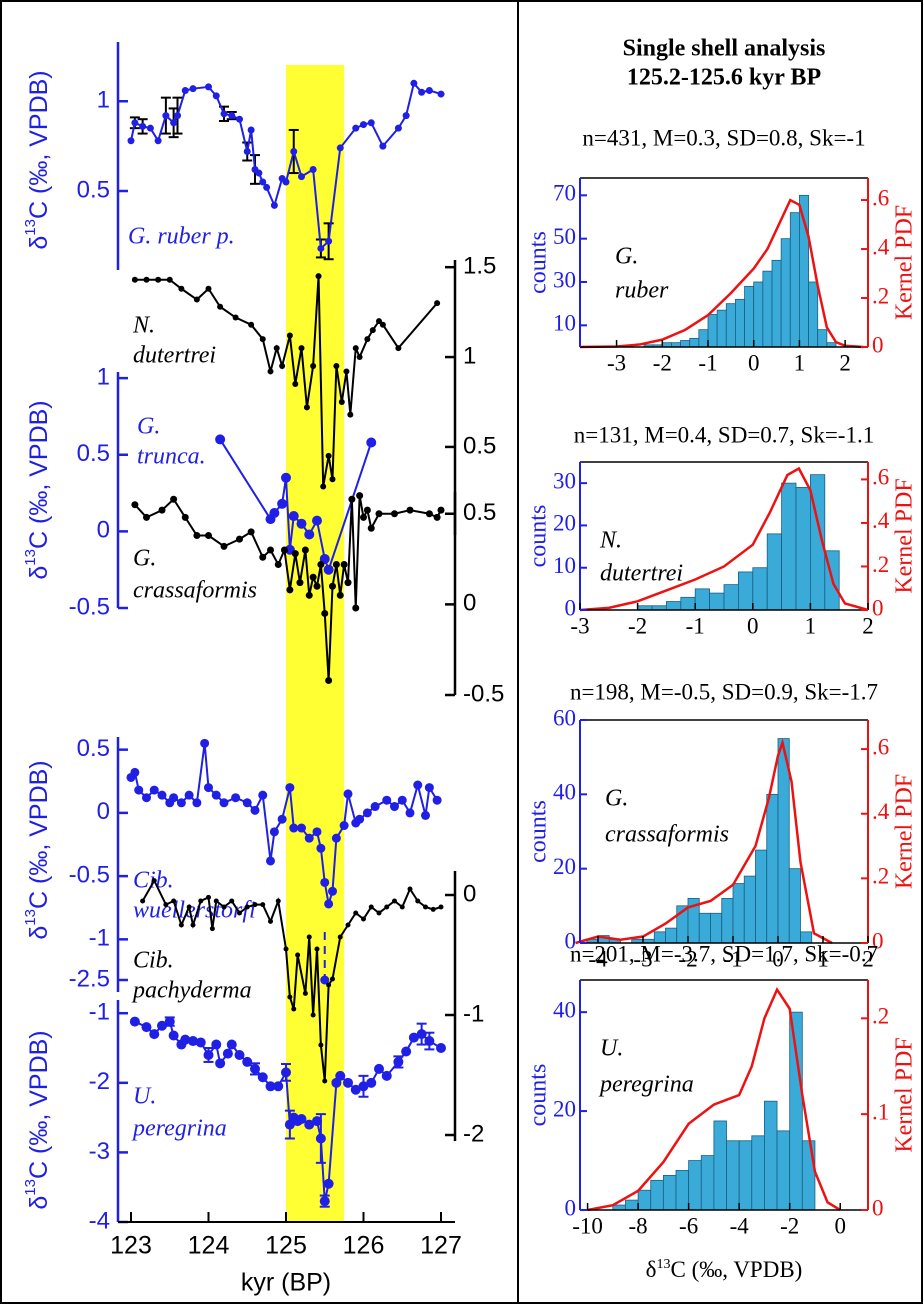  Describe the element at coordinates (880, 1111) in the screenshot. I see `y2-tick-label: .1` at that location.